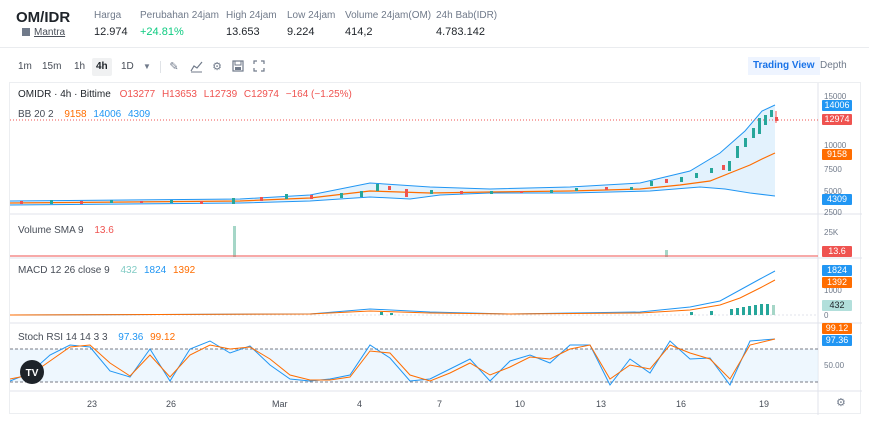  I want to click on macd-value: 1824, so click(155, 270).